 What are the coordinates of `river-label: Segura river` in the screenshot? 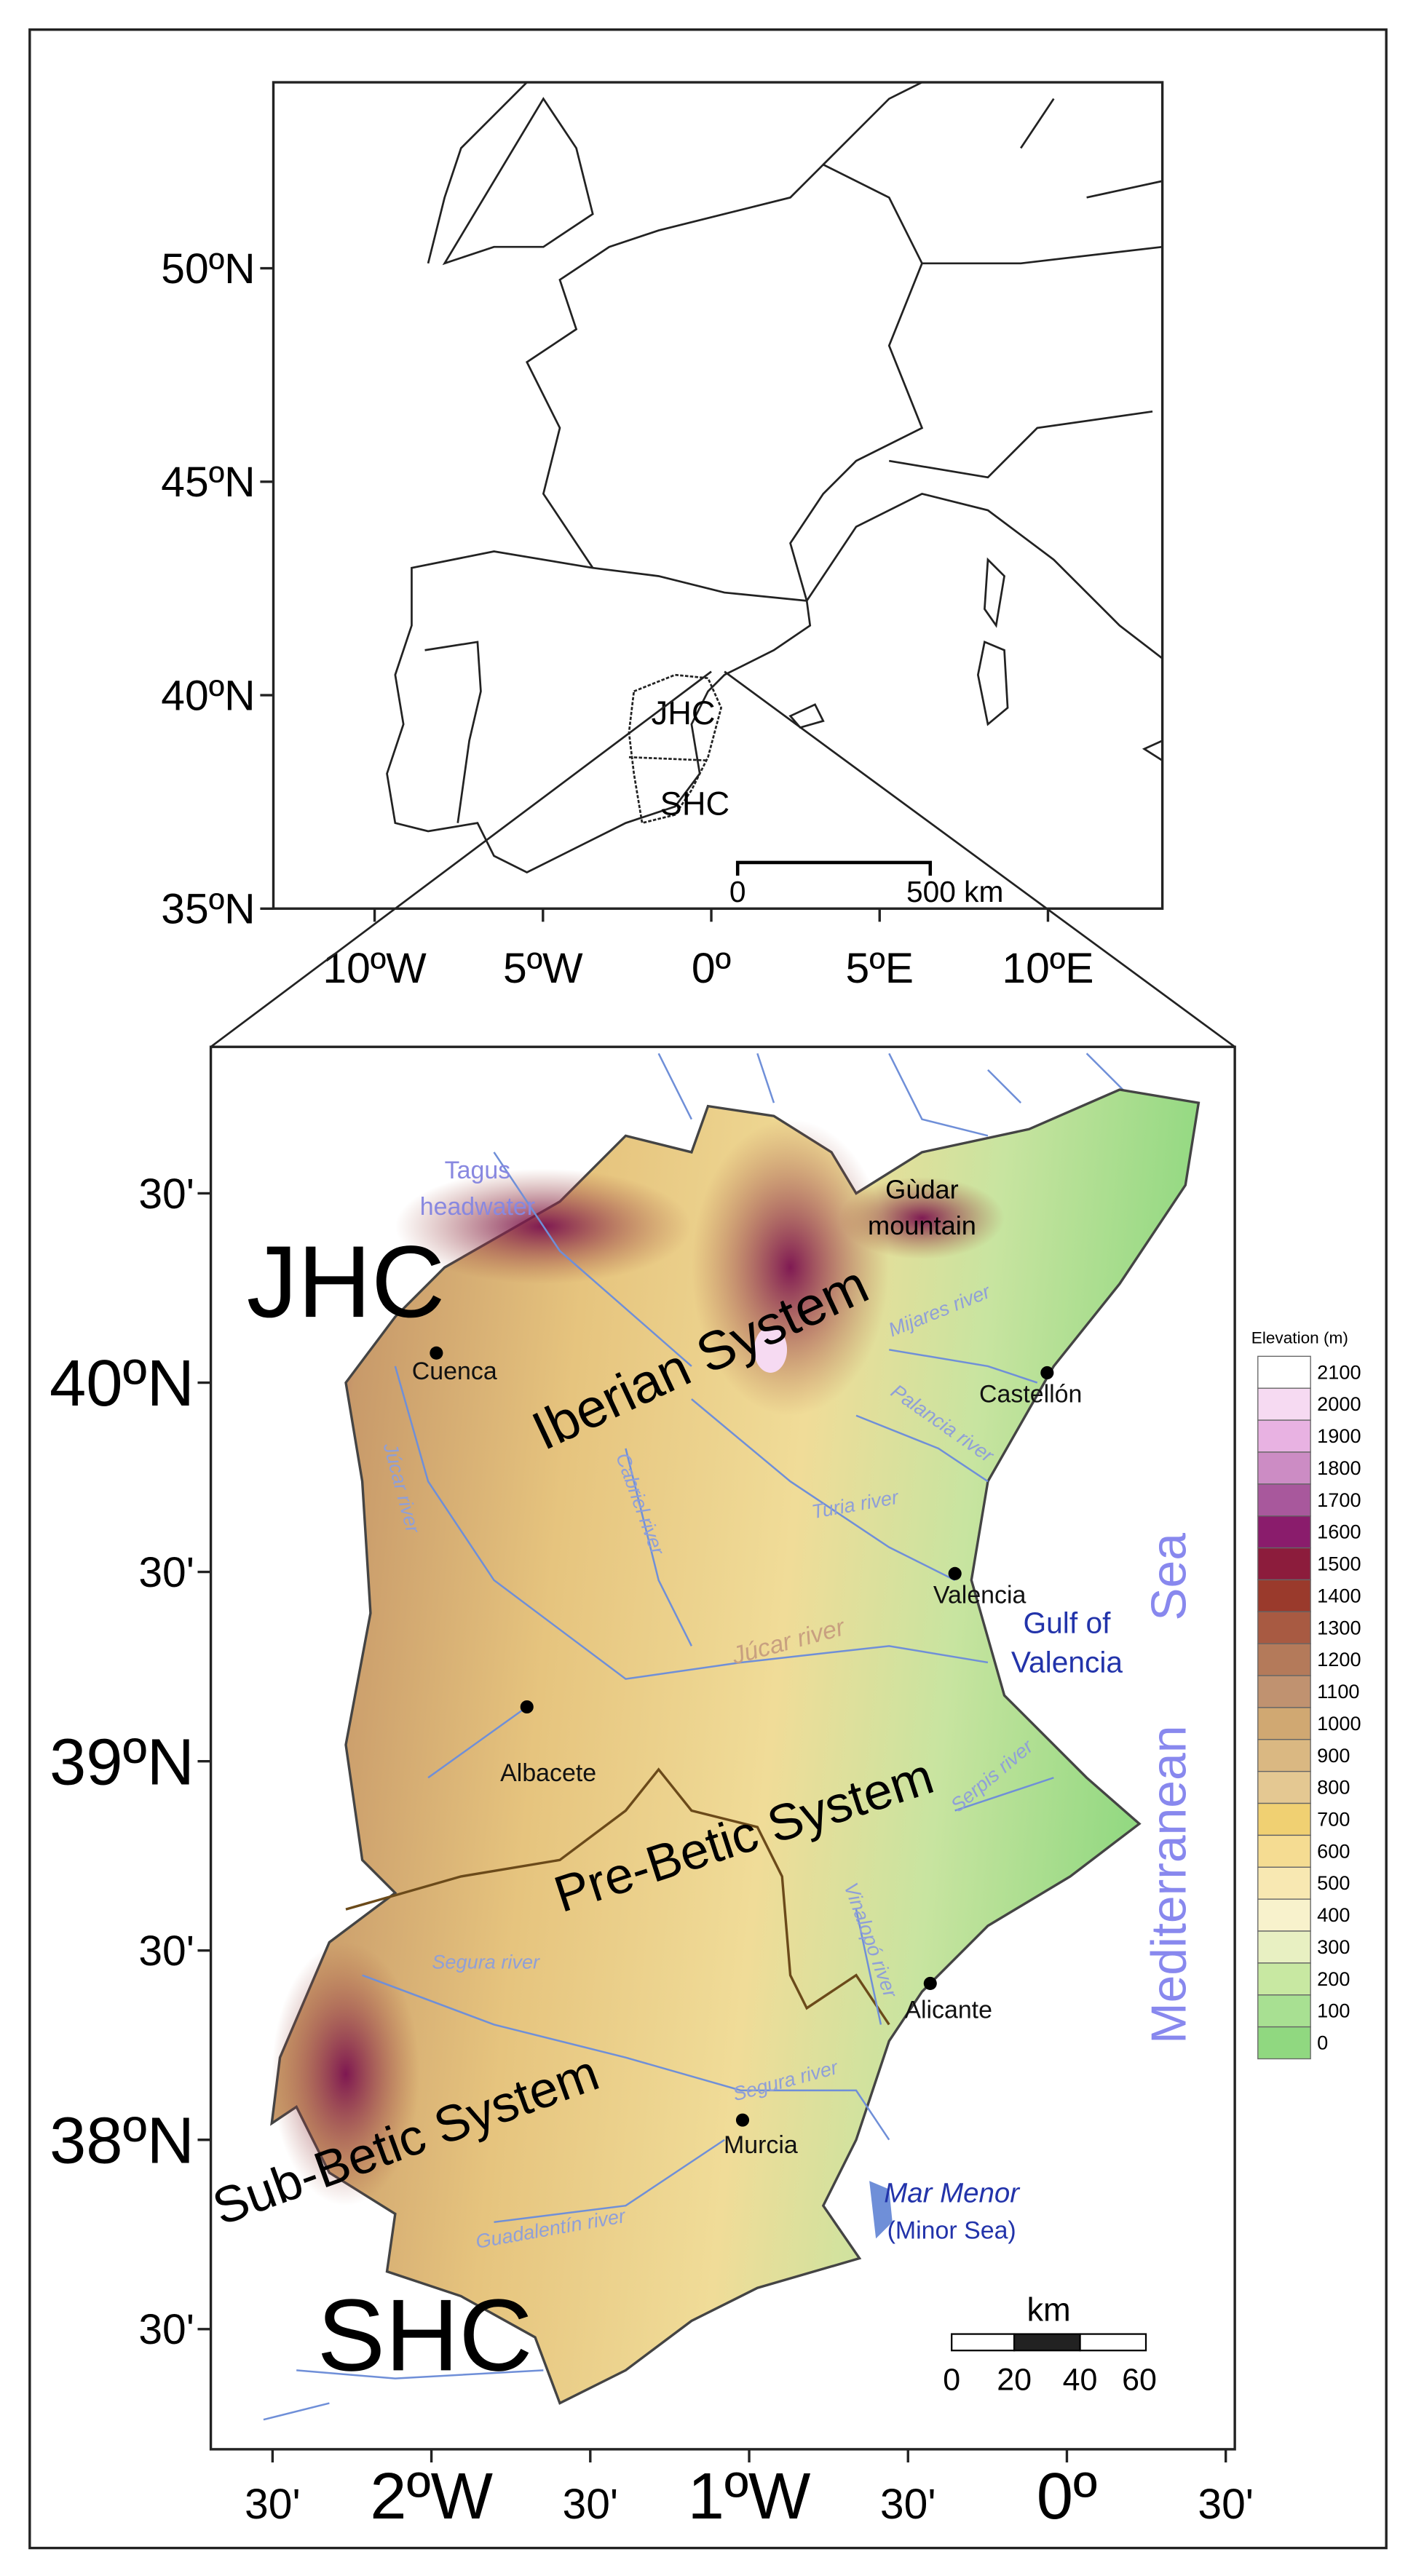 It's located at (486, 1962).